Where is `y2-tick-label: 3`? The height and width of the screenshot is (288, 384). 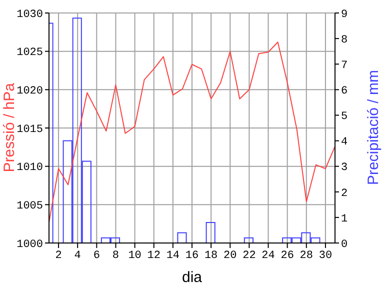 y2-tick-label: 3 is located at coordinates (344, 168).